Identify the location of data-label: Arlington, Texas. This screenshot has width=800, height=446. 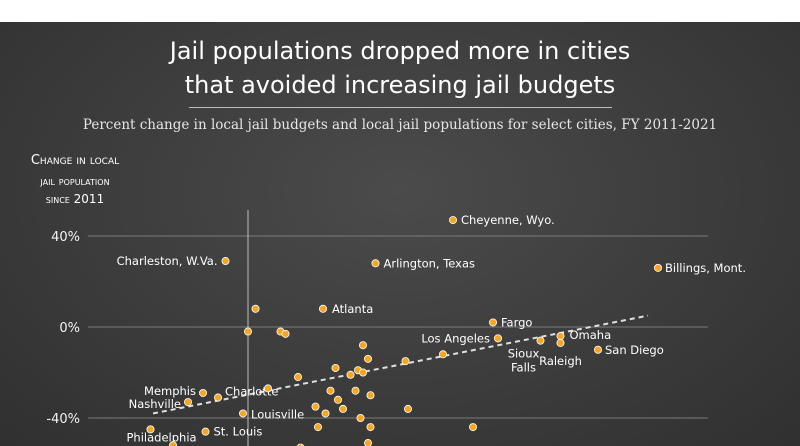
(430, 263).